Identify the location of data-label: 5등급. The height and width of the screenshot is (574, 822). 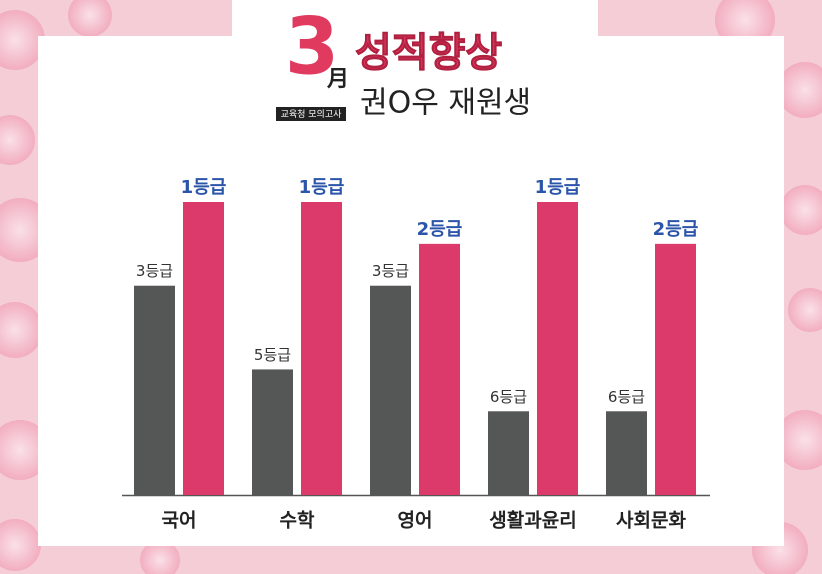
(272, 355).